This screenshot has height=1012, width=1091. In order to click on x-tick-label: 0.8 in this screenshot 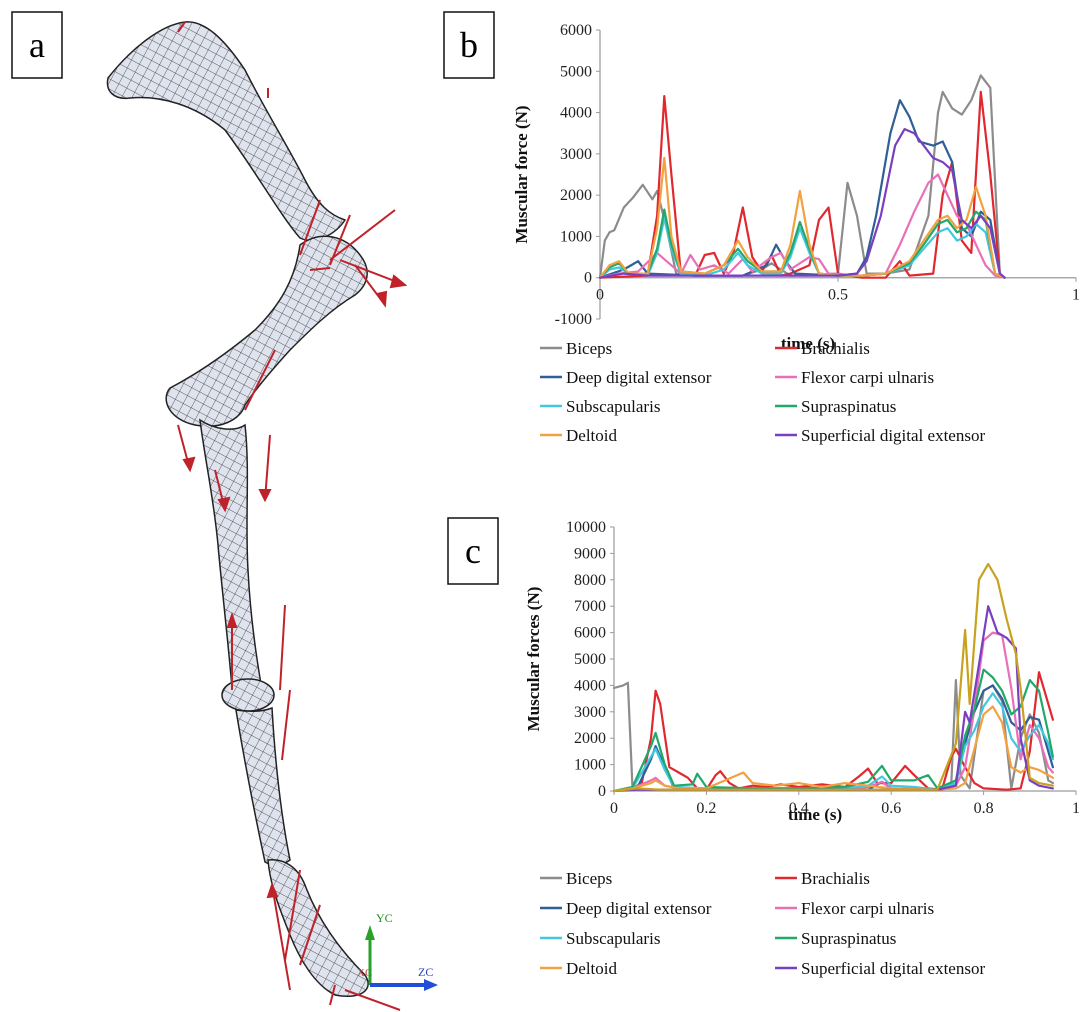, I will do `click(984, 808)`.